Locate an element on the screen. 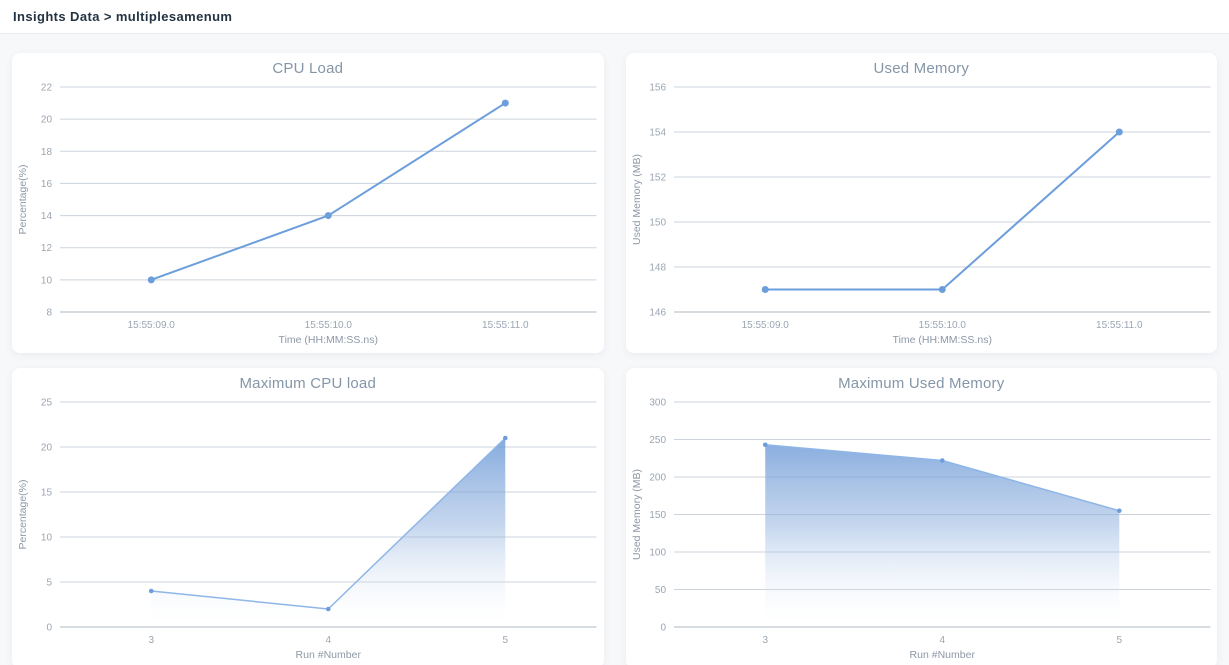 This screenshot has width=1229, height=665. svg-text: 148 is located at coordinates (657, 268).